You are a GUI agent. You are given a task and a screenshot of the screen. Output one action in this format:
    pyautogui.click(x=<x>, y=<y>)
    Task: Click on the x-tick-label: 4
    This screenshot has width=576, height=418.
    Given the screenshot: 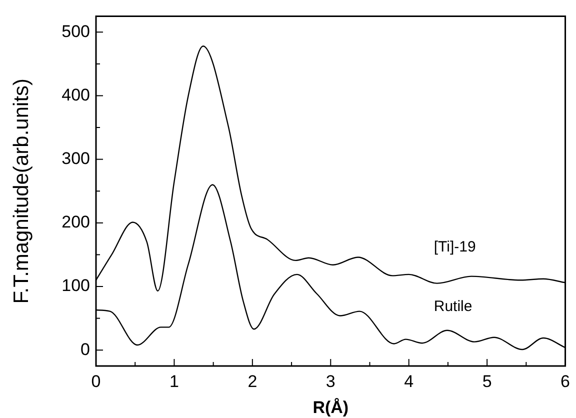 What is the action you would take?
    pyautogui.click(x=409, y=381)
    